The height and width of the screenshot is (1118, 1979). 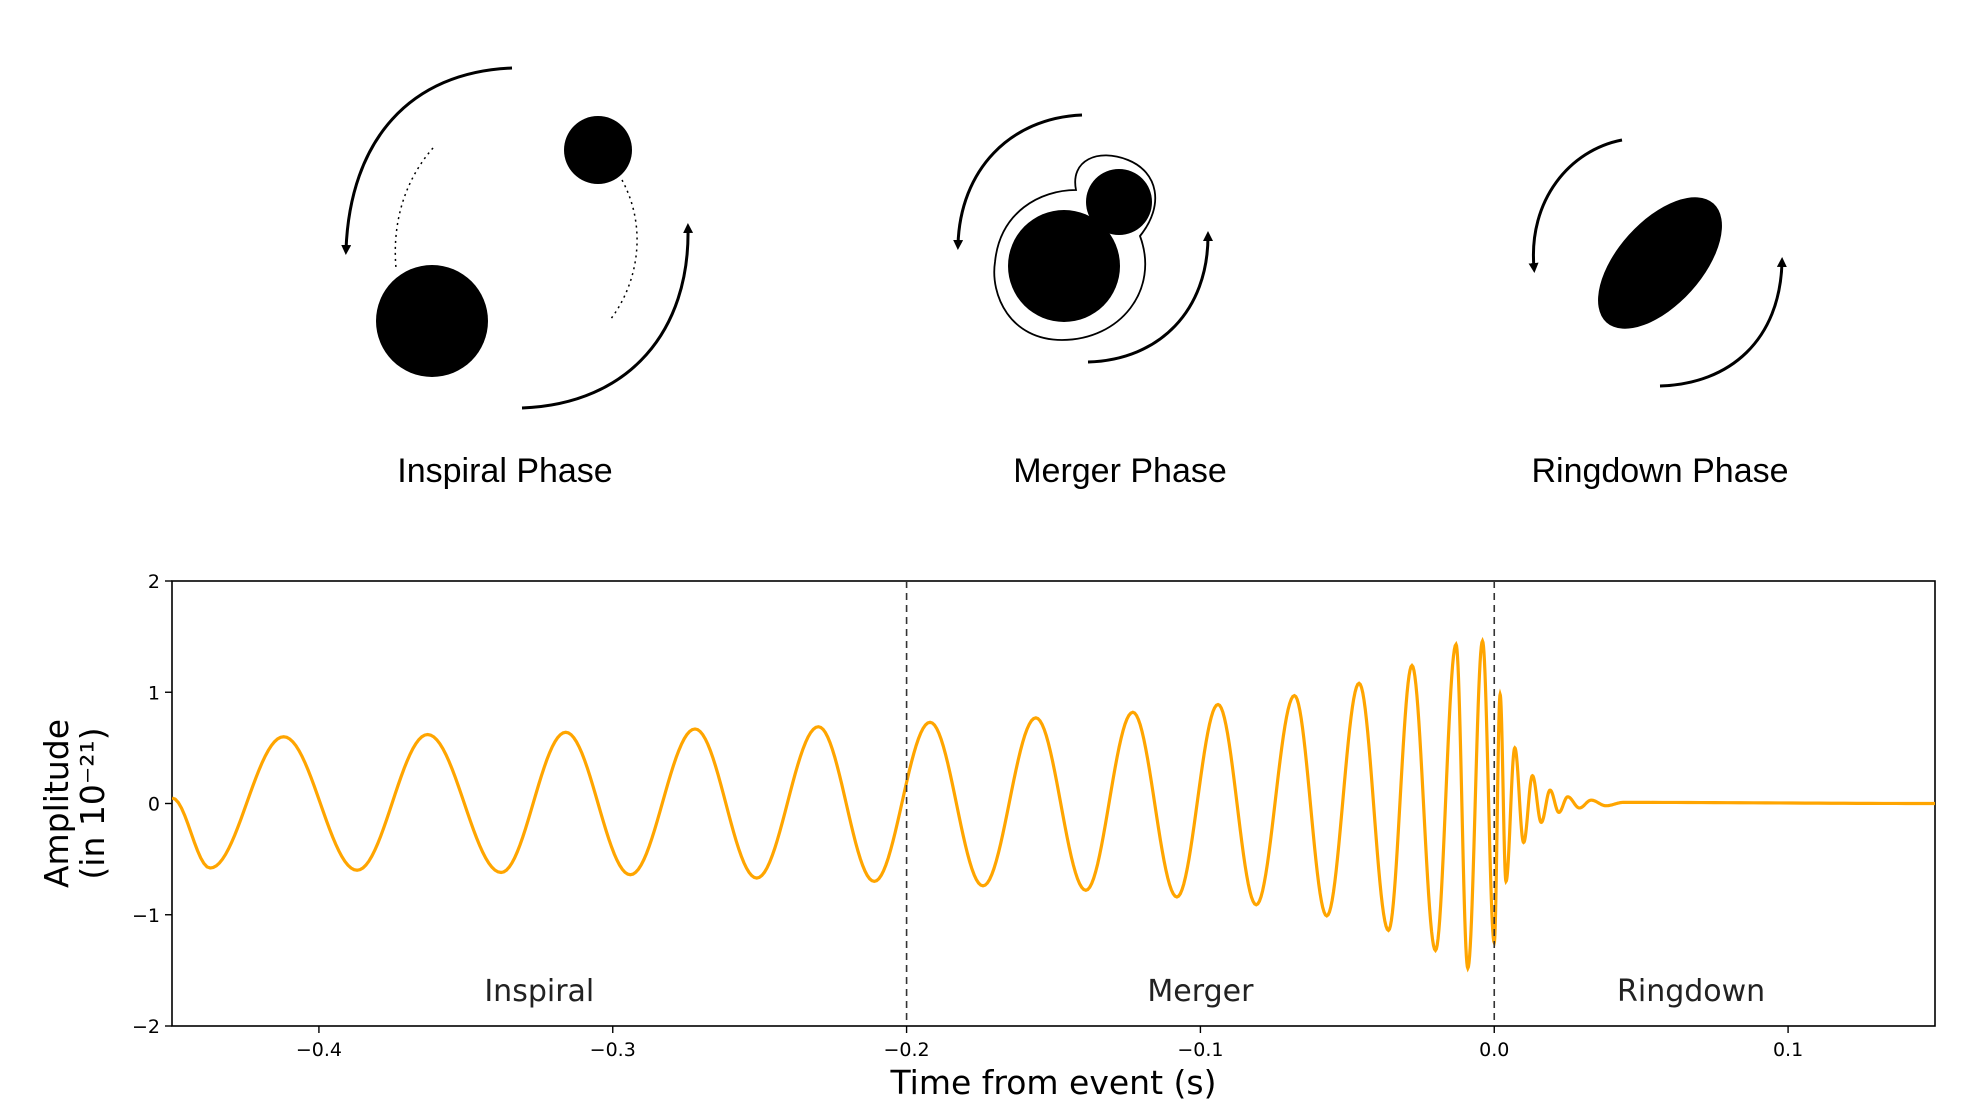 I want to click on y-tick-label: 2, so click(x=154, y=582).